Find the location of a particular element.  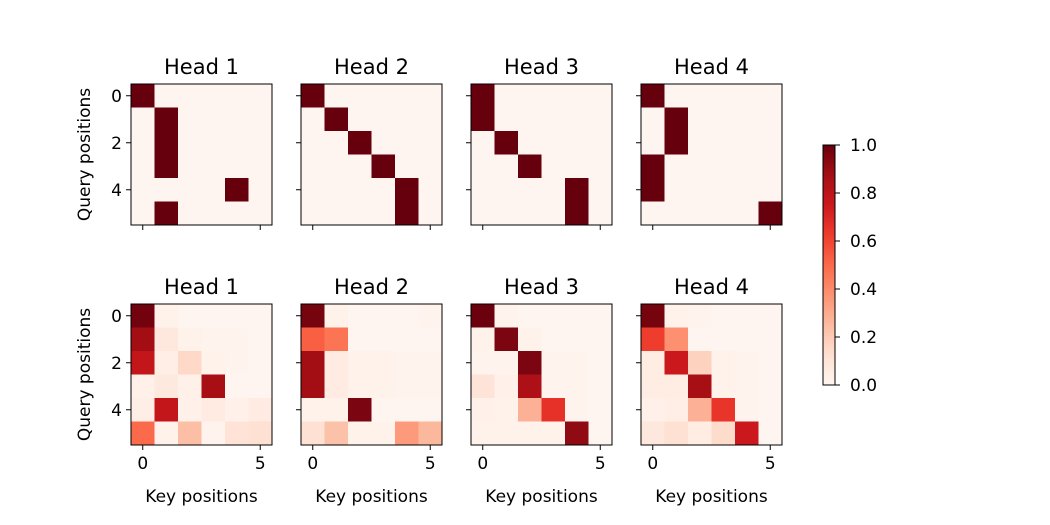

x-tick-label: 0 is located at coordinates (482, 464).